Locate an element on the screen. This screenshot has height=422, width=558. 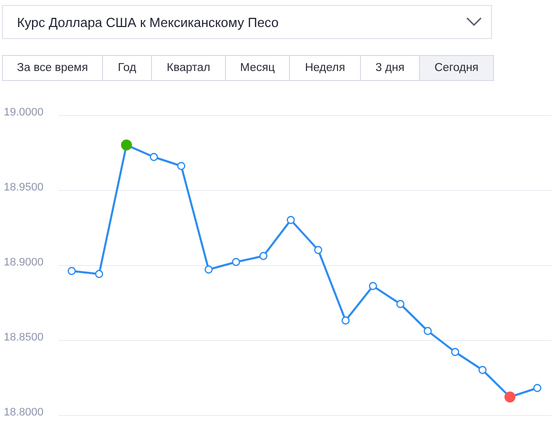
y-tick-label: 18.8000 is located at coordinates (24, 412).